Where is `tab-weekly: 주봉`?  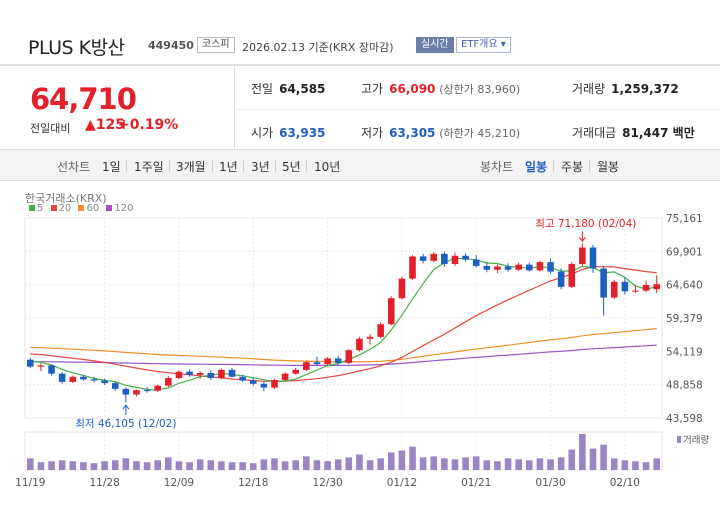 tab-weekly: 주봉 is located at coordinates (572, 167).